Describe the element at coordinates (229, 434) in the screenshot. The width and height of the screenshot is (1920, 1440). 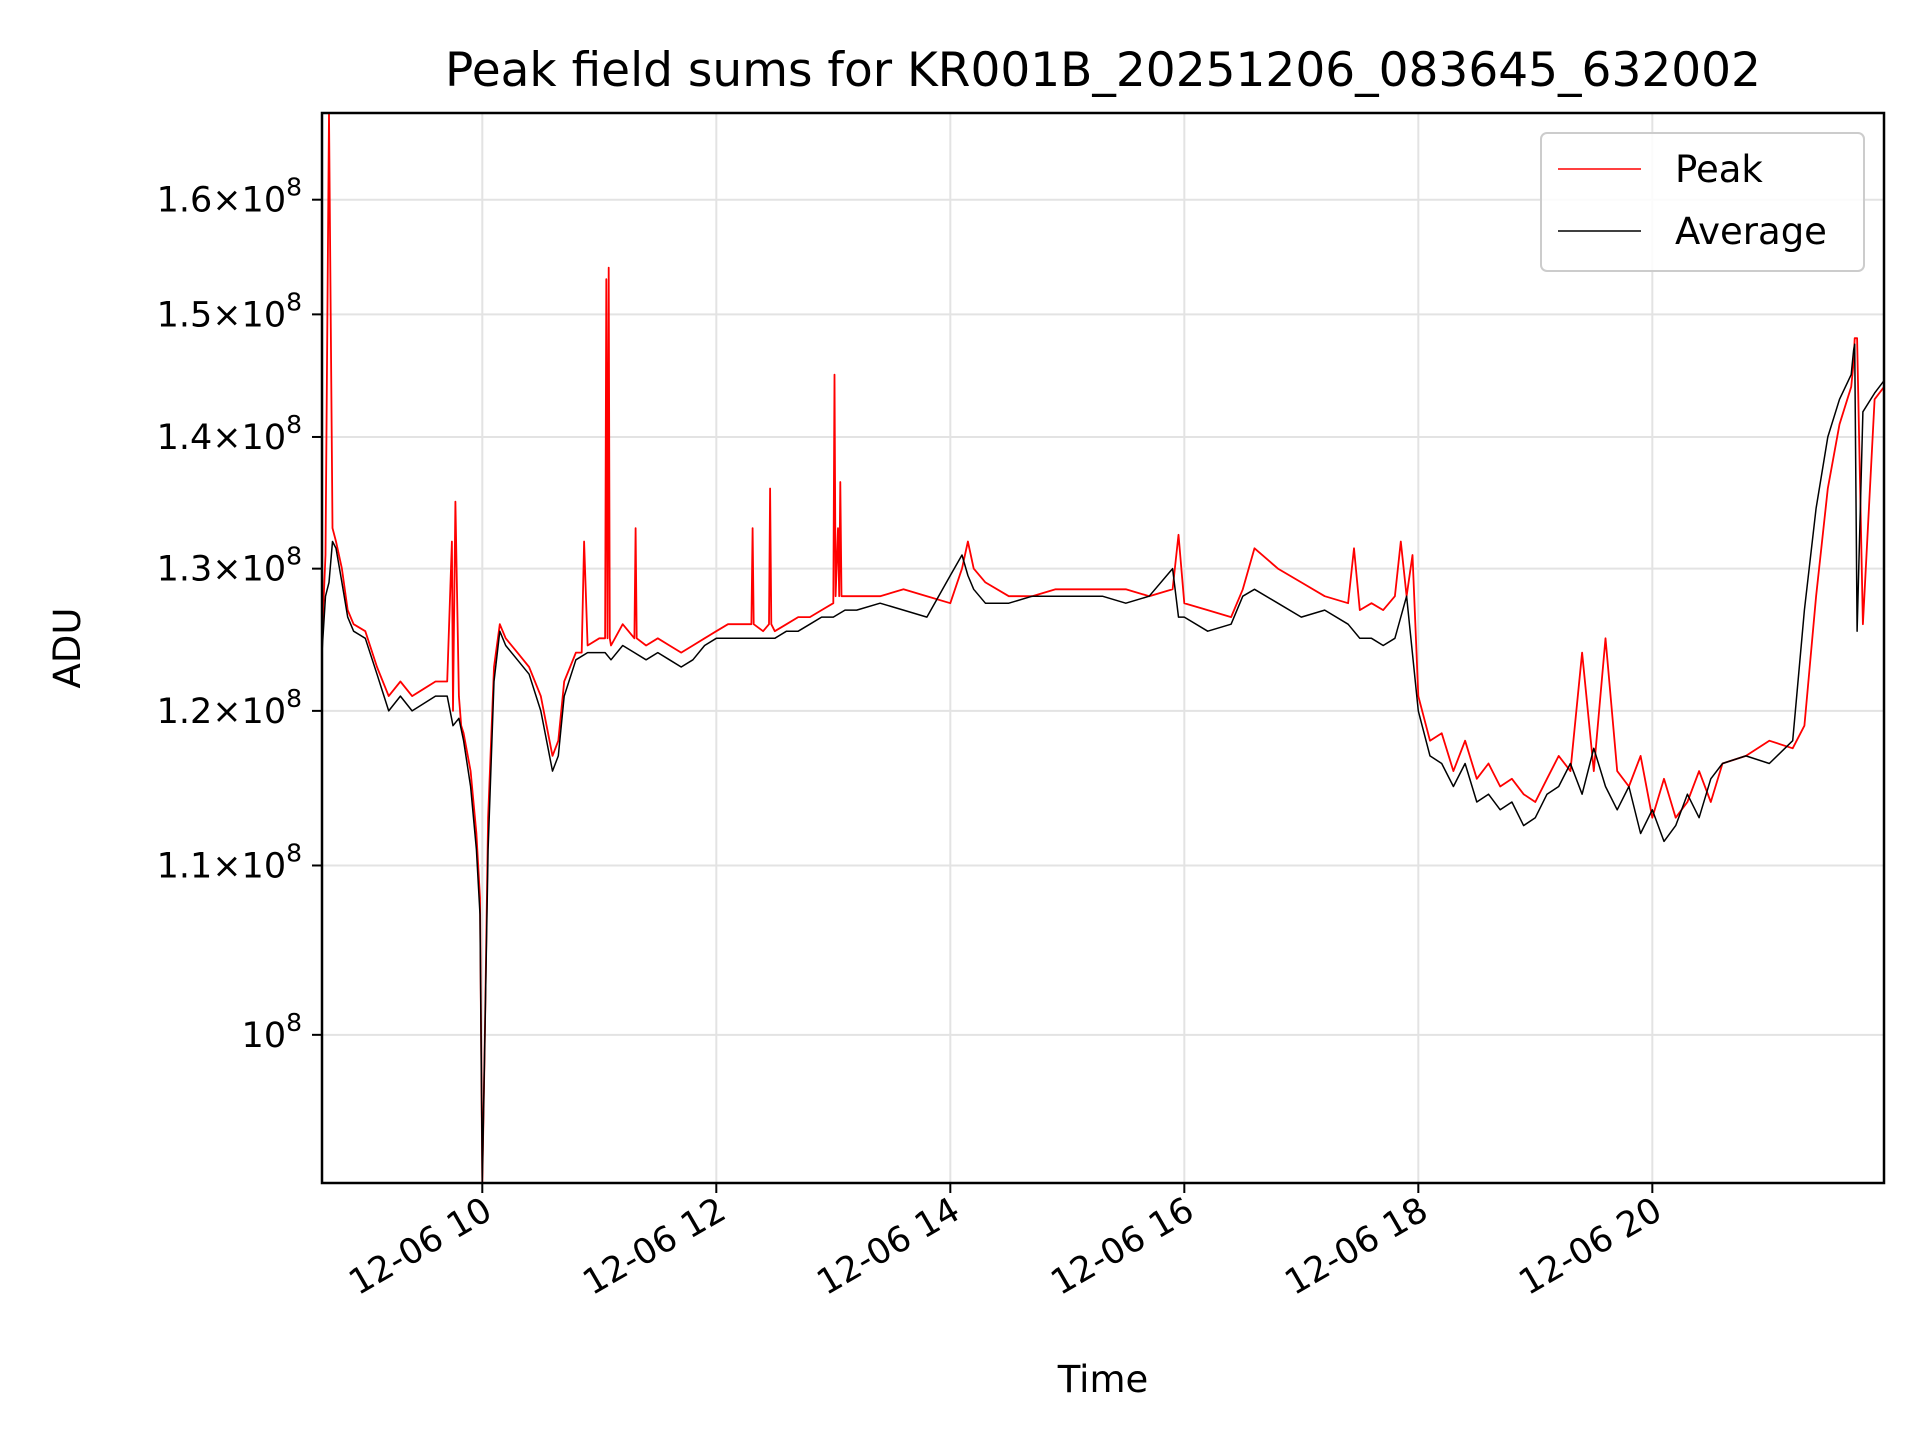
I see `y-tick-label: 1.4×108` at that location.